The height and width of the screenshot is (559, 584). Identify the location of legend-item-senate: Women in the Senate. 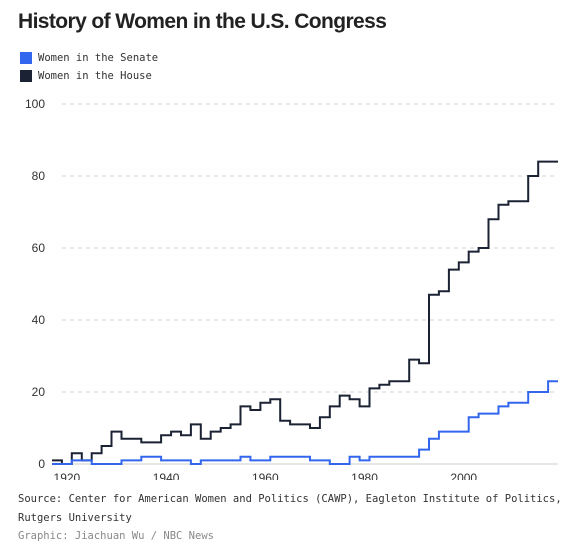
(89, 58).